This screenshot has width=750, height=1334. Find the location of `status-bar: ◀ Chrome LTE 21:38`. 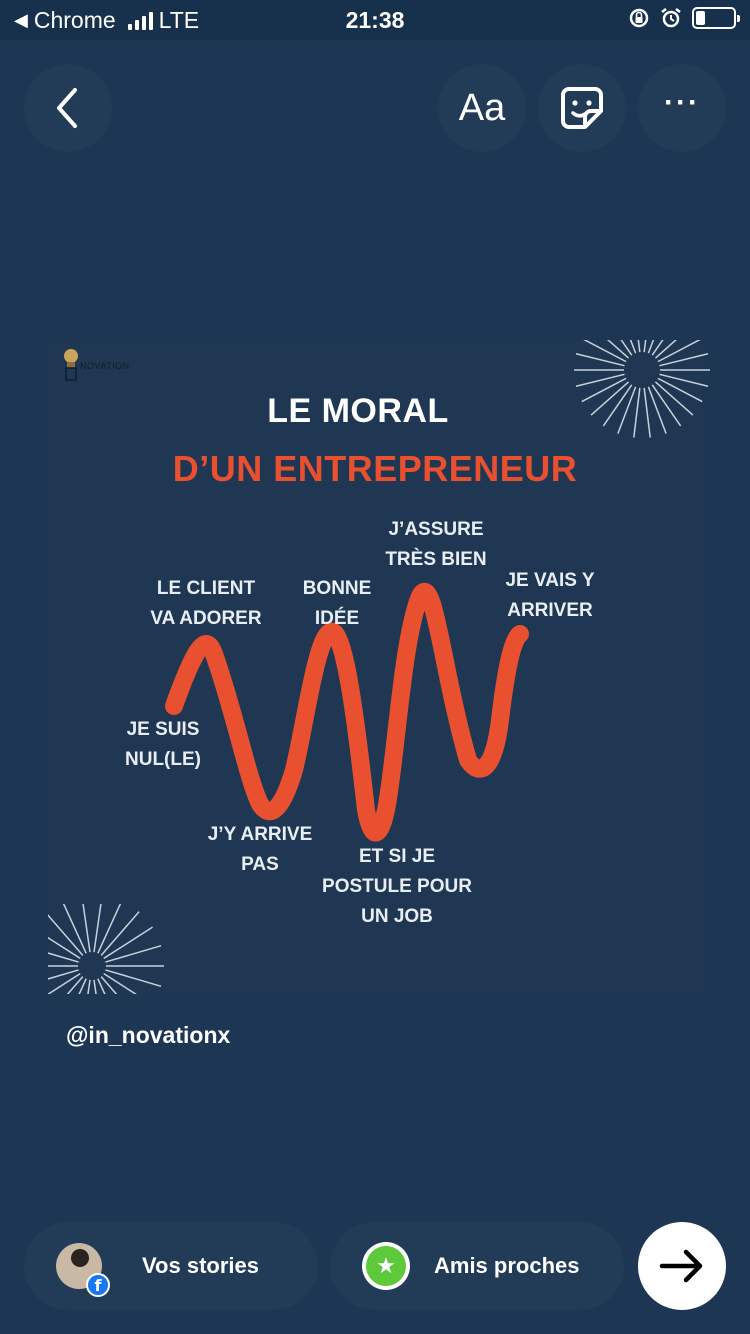

status-bar: ◀ Chrome LTE 21:38 is located at coordinates (375, 20).